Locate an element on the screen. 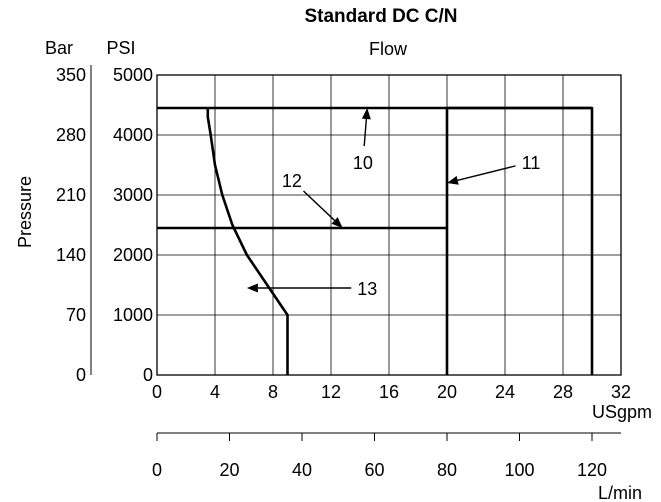 Image resolution: width=661 pixels, height=502 pixels. lmin-tick-label: 60 is located at coordinates (374, 470).